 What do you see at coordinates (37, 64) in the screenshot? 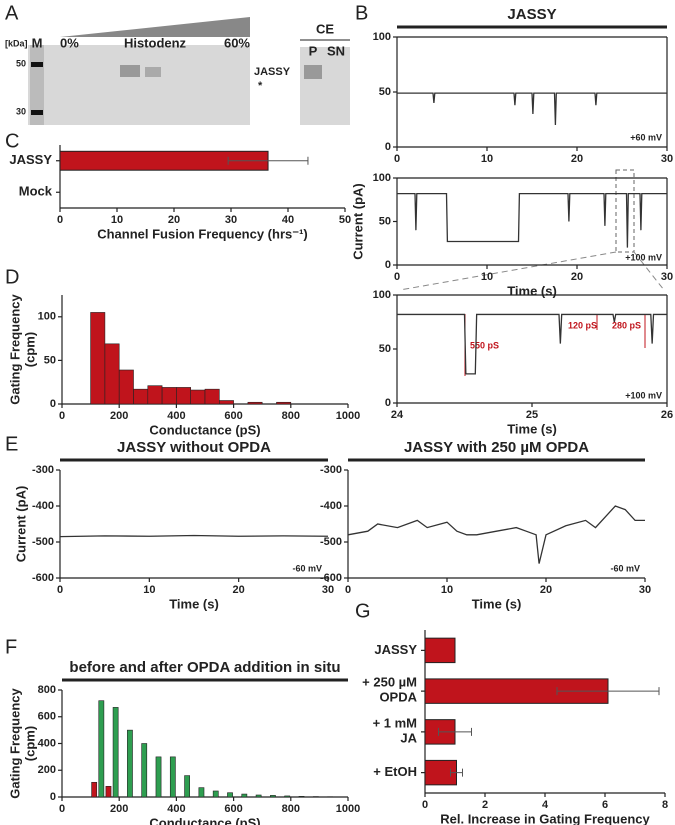
I see `marker-band` at bounding box center [37, 64].